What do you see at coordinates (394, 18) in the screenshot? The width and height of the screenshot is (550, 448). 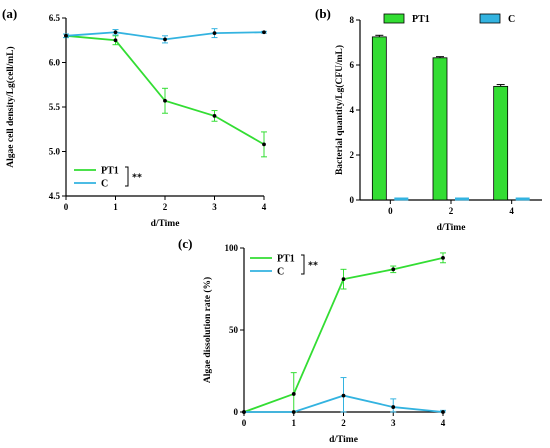 I see `legend-swatch-pt1` at bounding box center [394, 18].